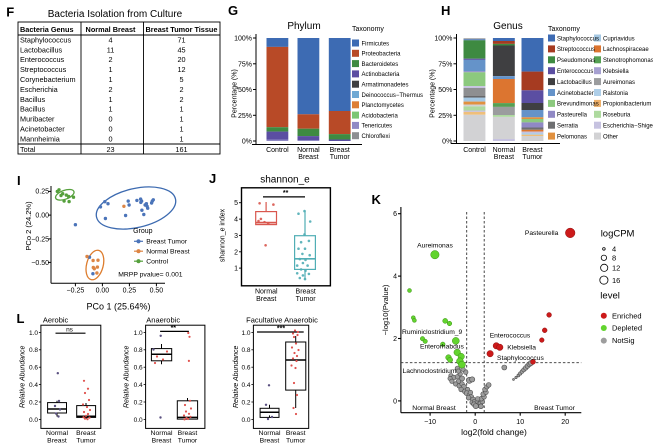 This screenshot has width=653, height=444. Describe the element at coordinates (37, 119) in the screenshot. I see `svg-text: Muribacter` at that location.